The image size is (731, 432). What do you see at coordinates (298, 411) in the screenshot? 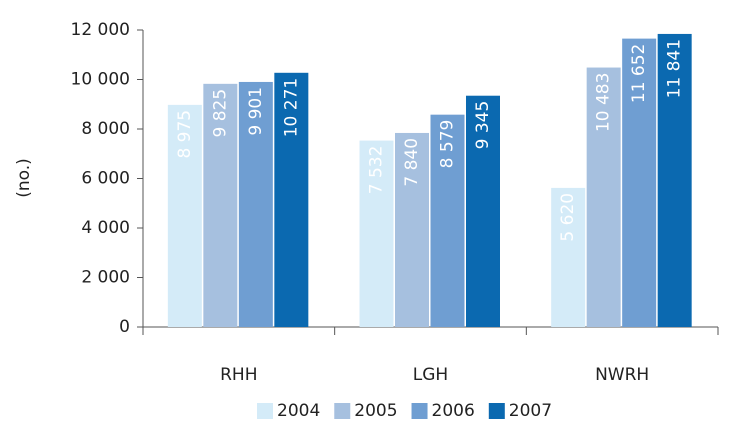
I see `legend-label: 2004` at bounding box center [298, 411].